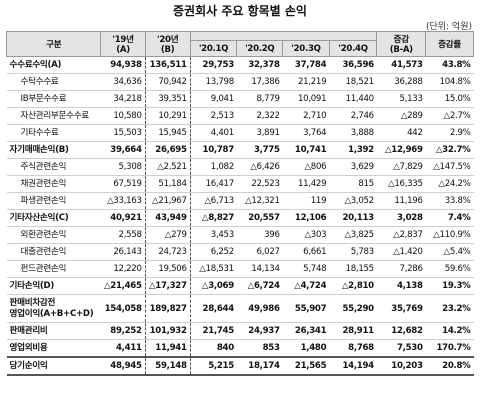 The width and height of the screenshot is (480, 401). What do you see at coordinates (53, 269) in the screenshot?
I see `row-label: 펀드관련손익` at bounding box center [53, 269].